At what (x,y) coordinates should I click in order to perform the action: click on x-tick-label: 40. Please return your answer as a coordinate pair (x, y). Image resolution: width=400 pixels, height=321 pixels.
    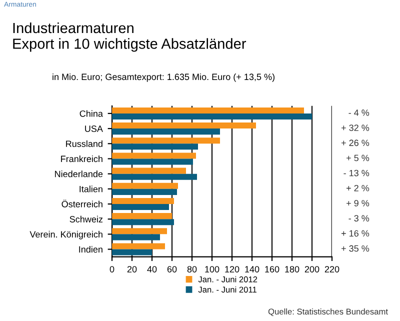
    Looking at the image, I should click on (152, 269).